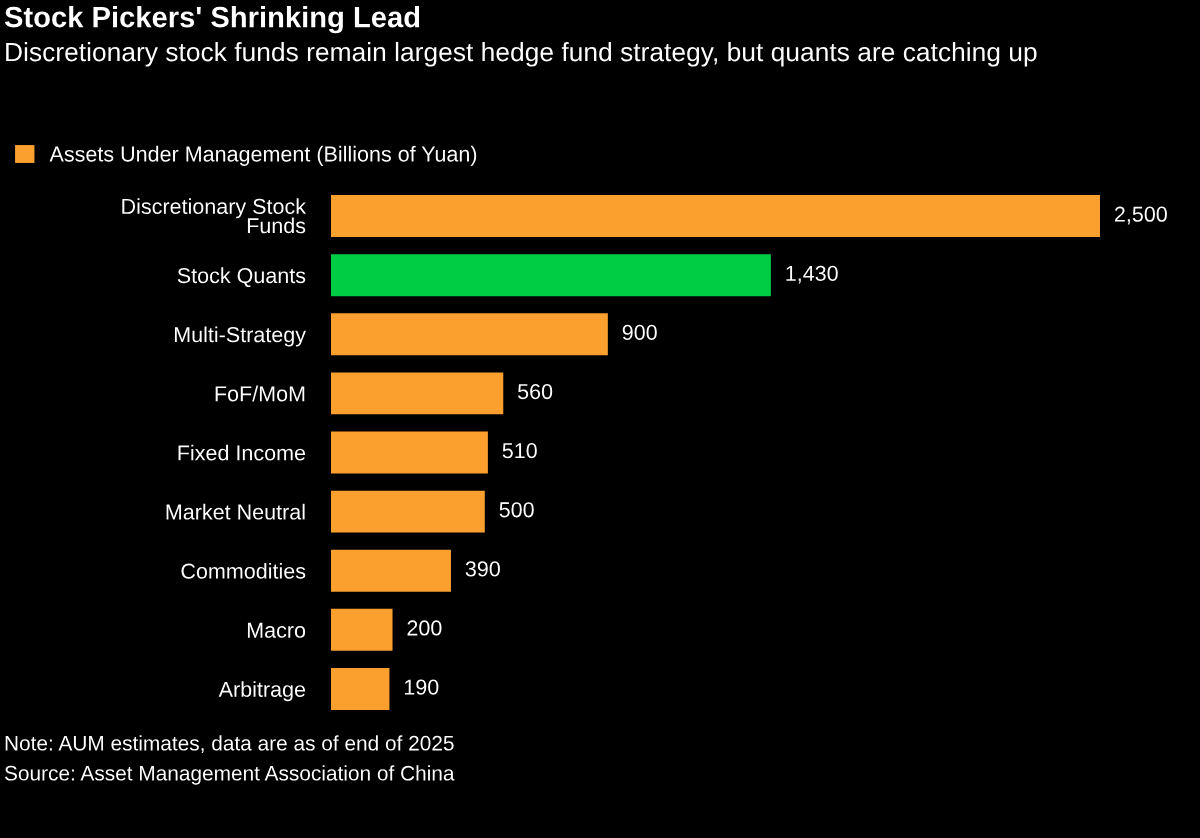 This screenshot has height=838, width=1200. Describe the element at coordinates (262, 691) in the screenshot. I see `y-tick-label: Arbitrage` at that location.